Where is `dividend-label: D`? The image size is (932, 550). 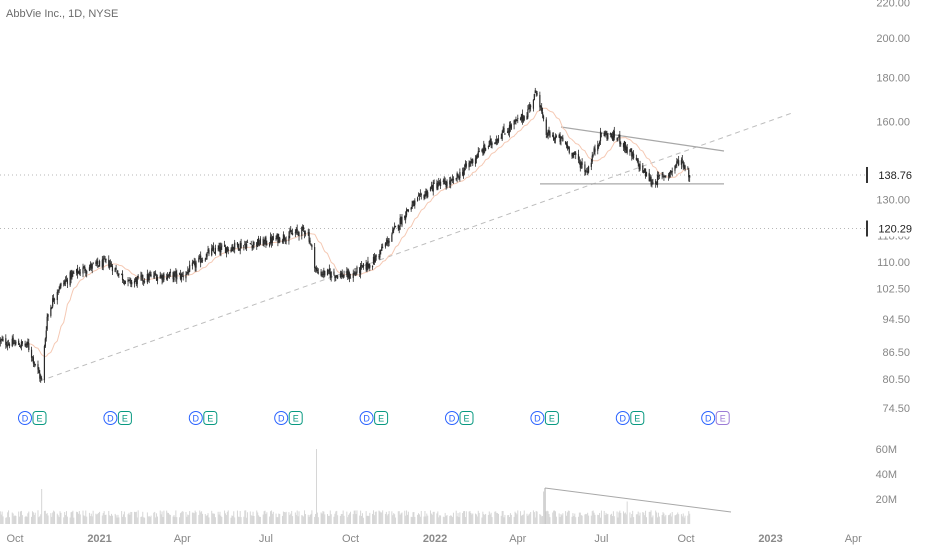 dividend-label: D is located at coordinates (110, 419).